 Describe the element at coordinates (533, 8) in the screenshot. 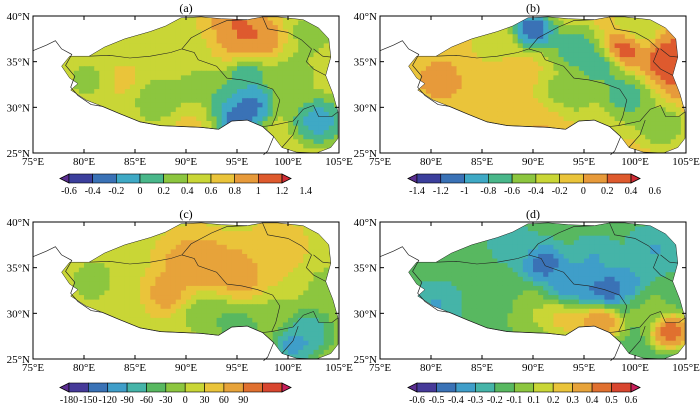

I see `panel-label: (b)` at that location.